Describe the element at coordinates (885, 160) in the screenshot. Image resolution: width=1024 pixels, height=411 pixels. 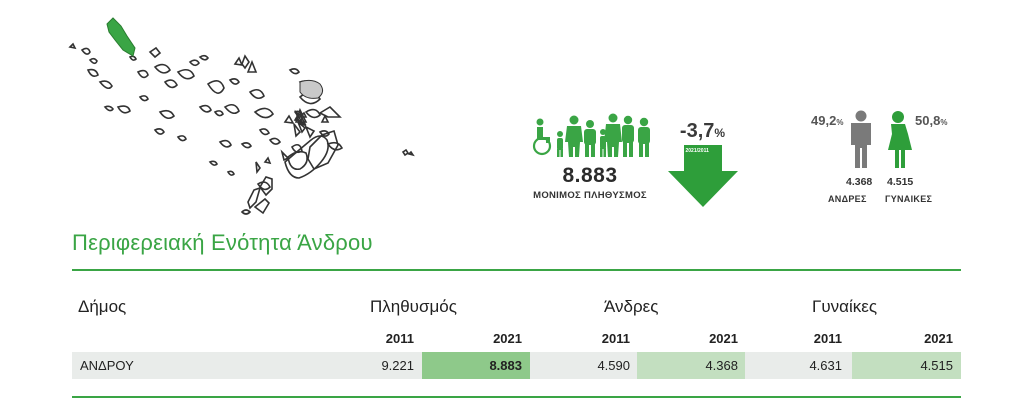
I see `gender-breakdown: 49,2% 50,8% 4.368 4.515 ΑΝΔΡΕΣ ΓΥΝΑΙΚΕΣ` at that location.